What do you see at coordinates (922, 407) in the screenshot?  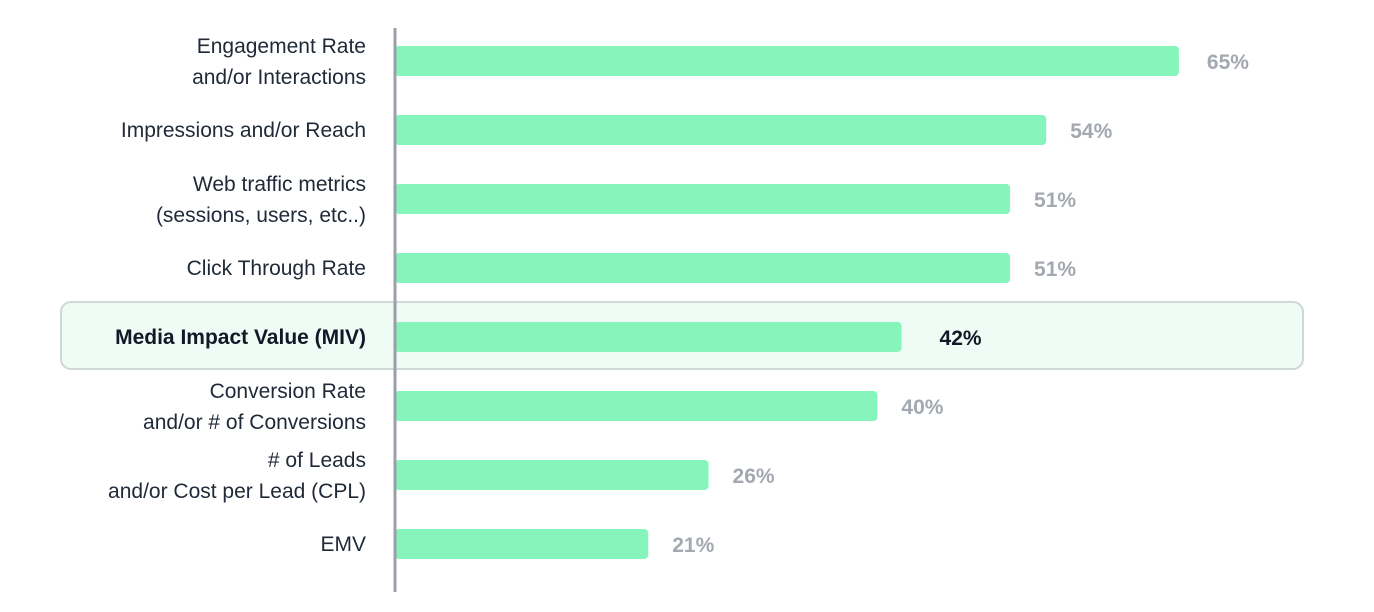 I see `data-label: 40%` at bounding box center [922, 407].